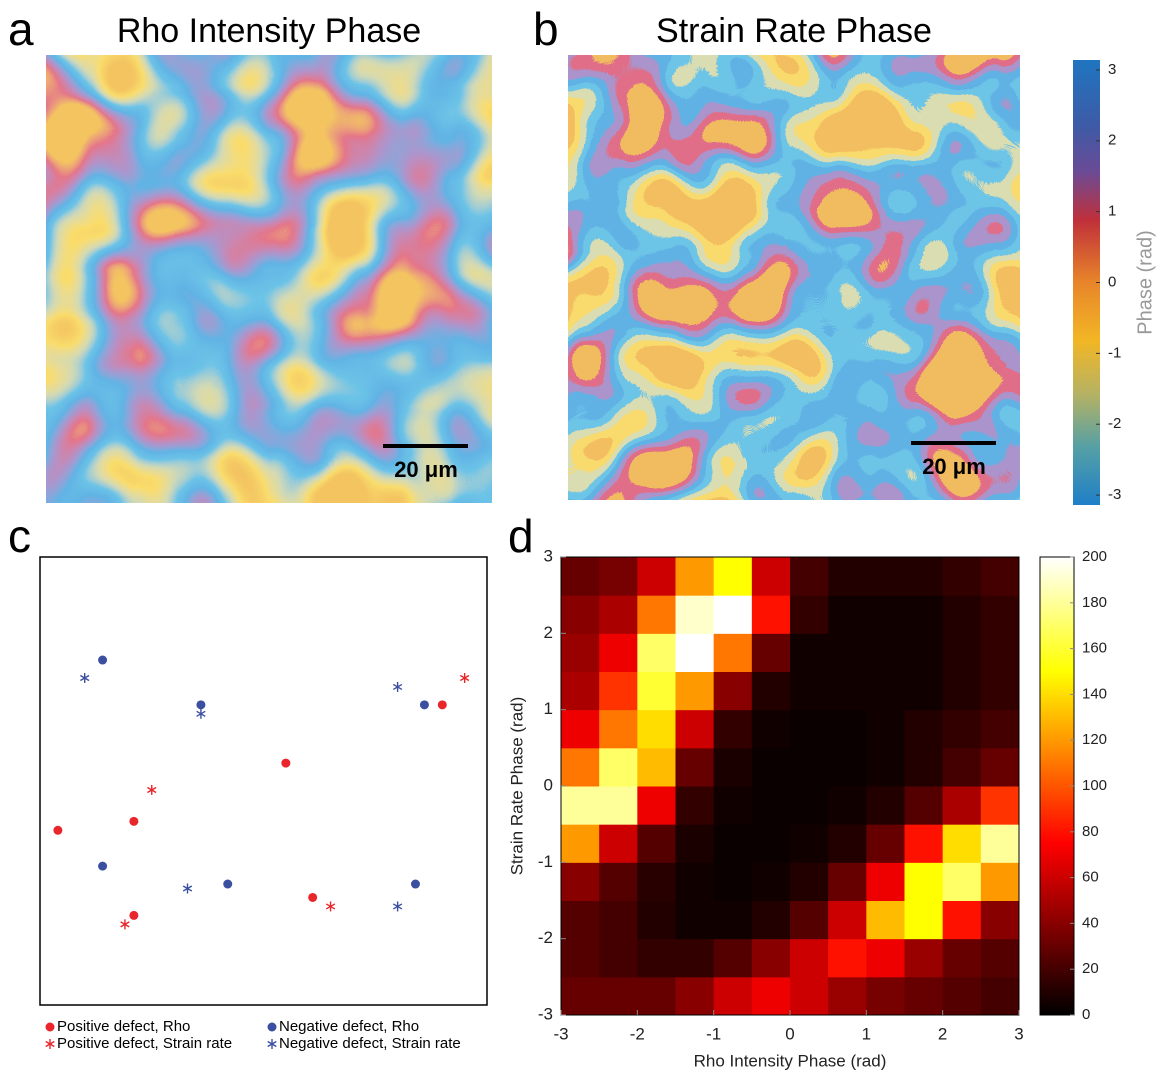 The image size is (1161, 1076). What do you see at coordinates (1112, 69) in the screenshot?
I see `colorbar-tick-label: 3` at bounding box center [1112, 69].